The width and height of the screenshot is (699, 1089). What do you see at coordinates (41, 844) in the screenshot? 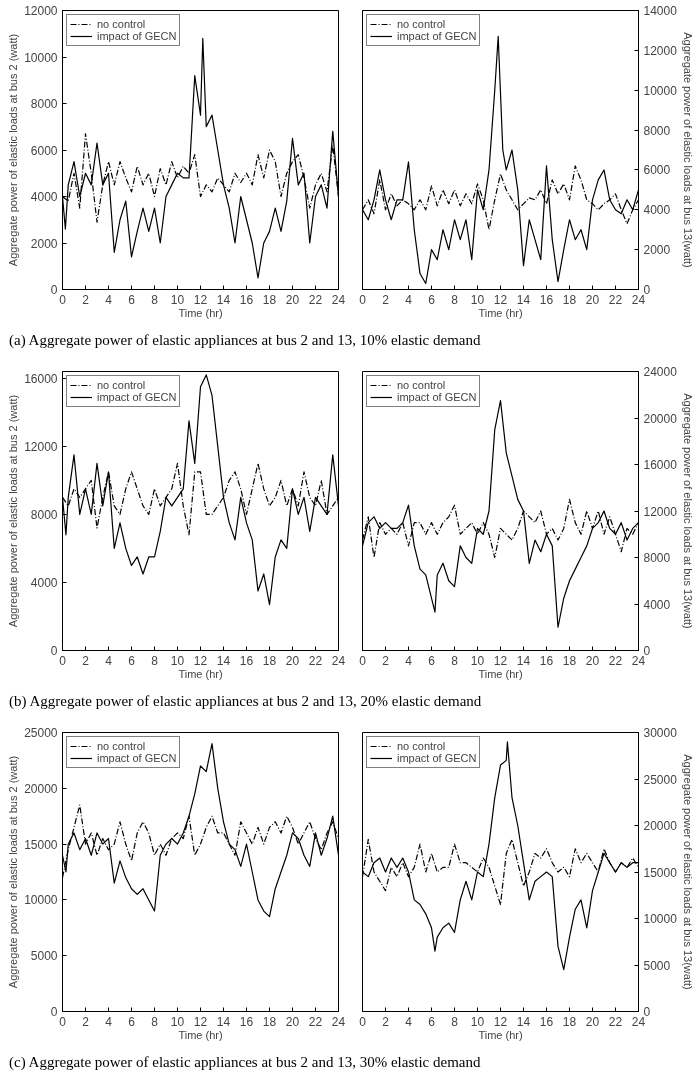
I see `y-tick-label: 15000` at bounding box center [41, 844].